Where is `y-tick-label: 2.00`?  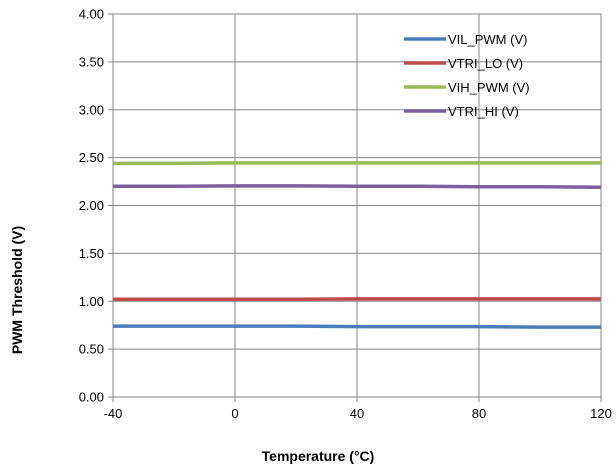 y-tick-label: 2.00 is located at coordinates (91, 205).